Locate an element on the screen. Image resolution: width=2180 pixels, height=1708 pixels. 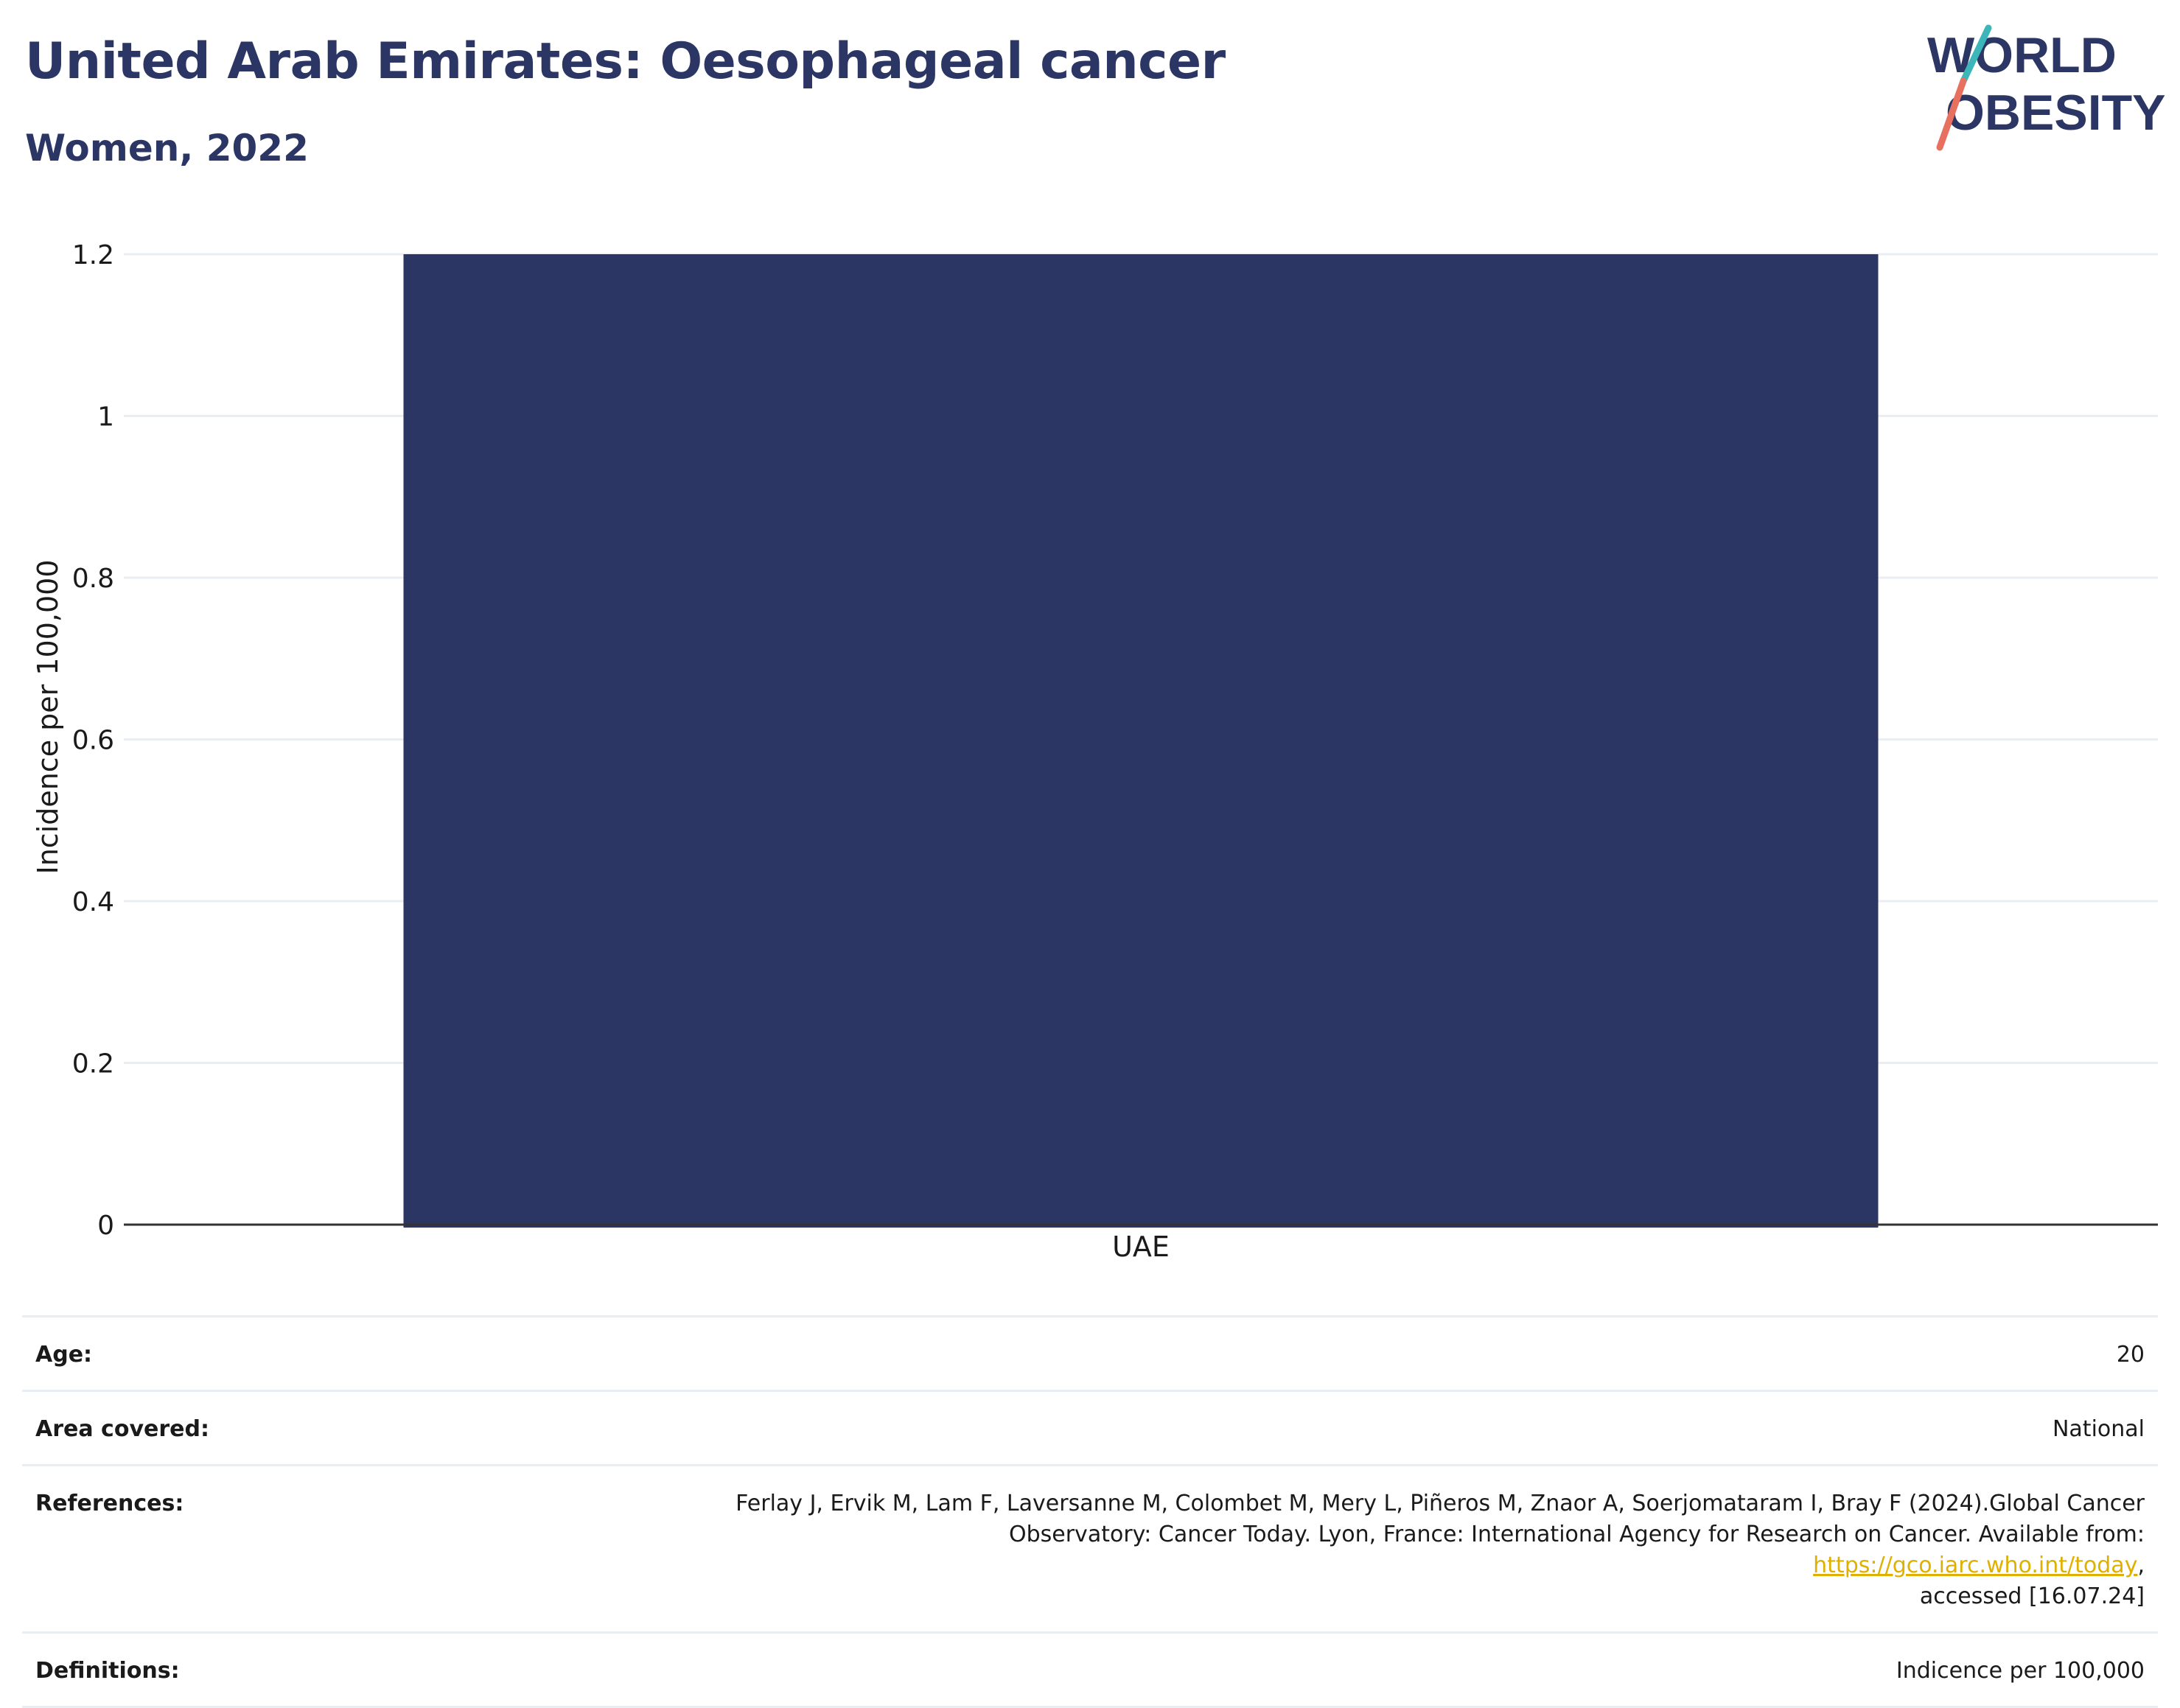
definitions-label: Definitions: is located at coordinates (107, 1671).